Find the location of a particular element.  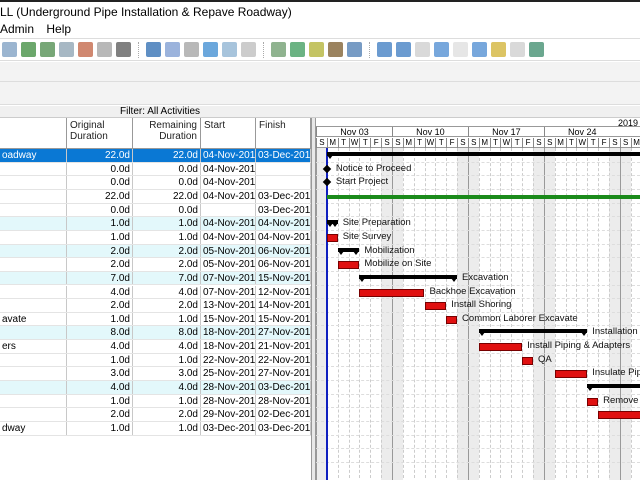

table-row: 0.0d 0.0d 03-Dec-2019 is located at coordinates (155, 210).